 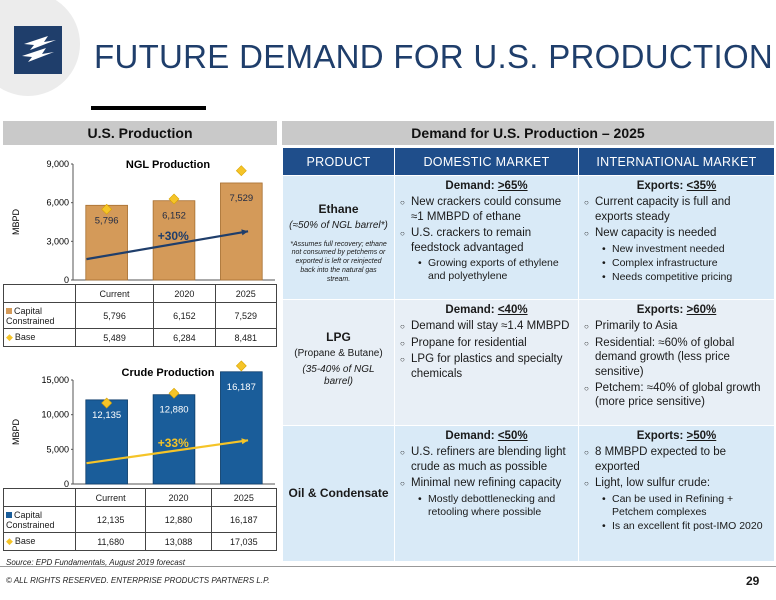 I want to click on table-cell: 5,796, so click(x=114, y=315).